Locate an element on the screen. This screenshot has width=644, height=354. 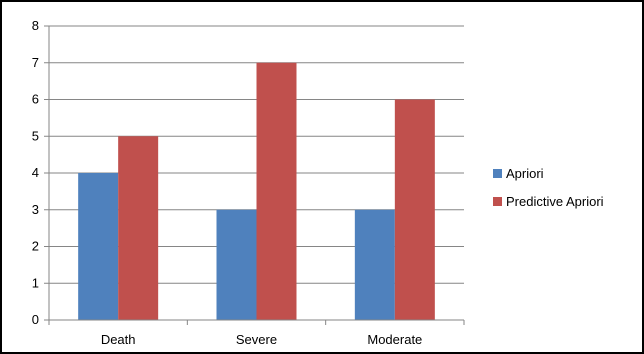
legend-label: Apriori is located at coordinates (525, 173).